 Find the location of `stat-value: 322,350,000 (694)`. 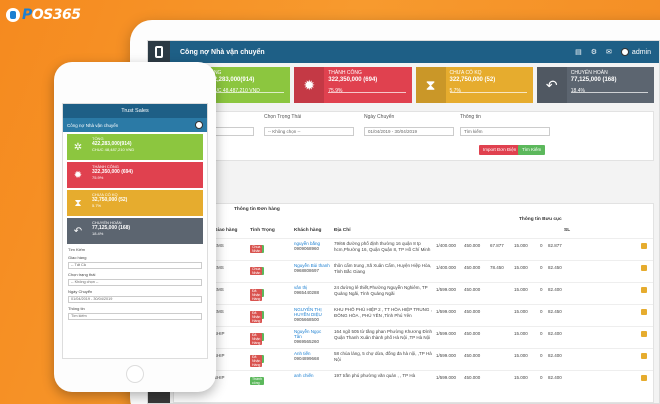

stat-value: 322,350,000 (694) is located at coordinates (112, 172).